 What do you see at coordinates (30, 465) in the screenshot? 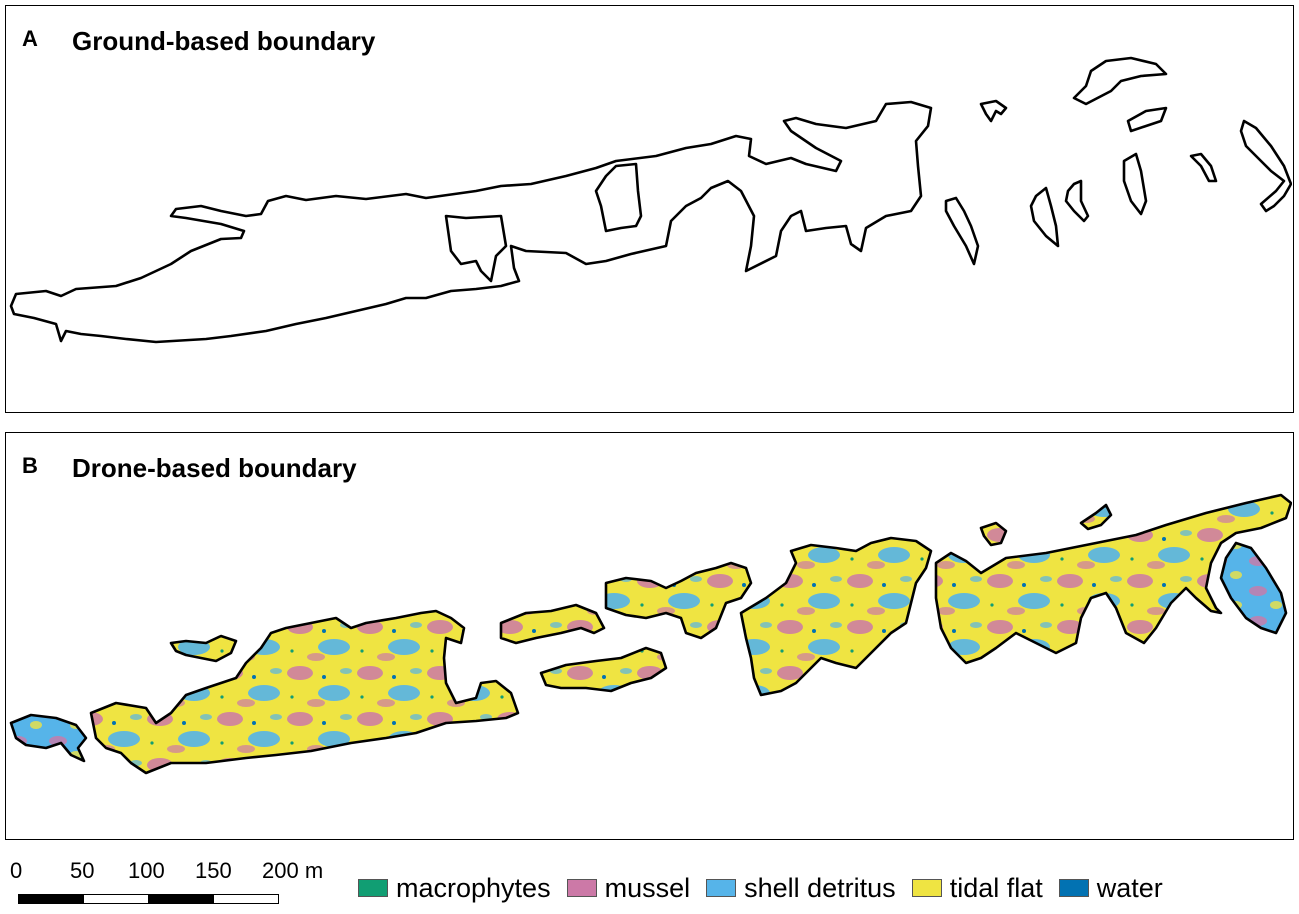
I see `panel-b-letter: B` at bounding box center [30, 465].